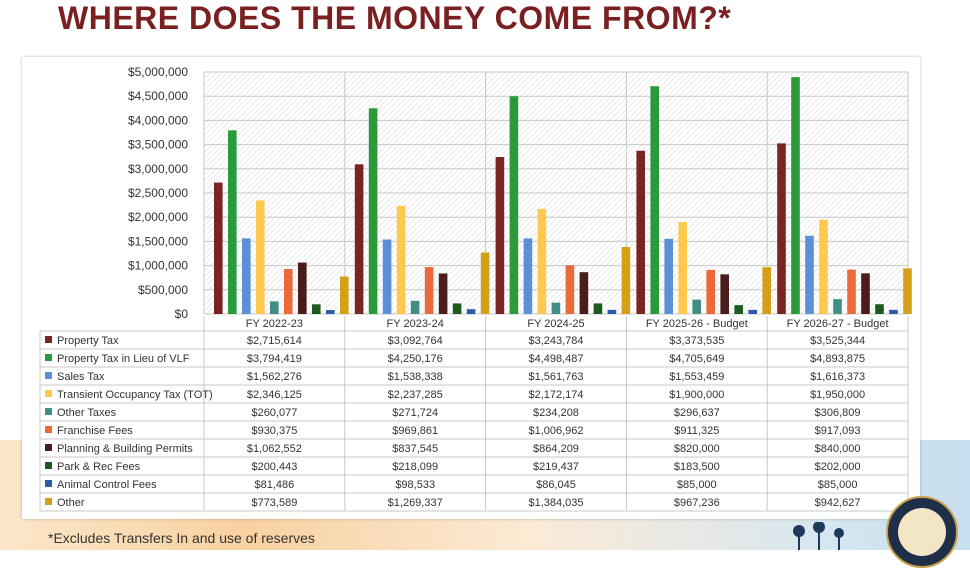  I want to click on y-tick-label: $1,000,000, so click(158, 266).